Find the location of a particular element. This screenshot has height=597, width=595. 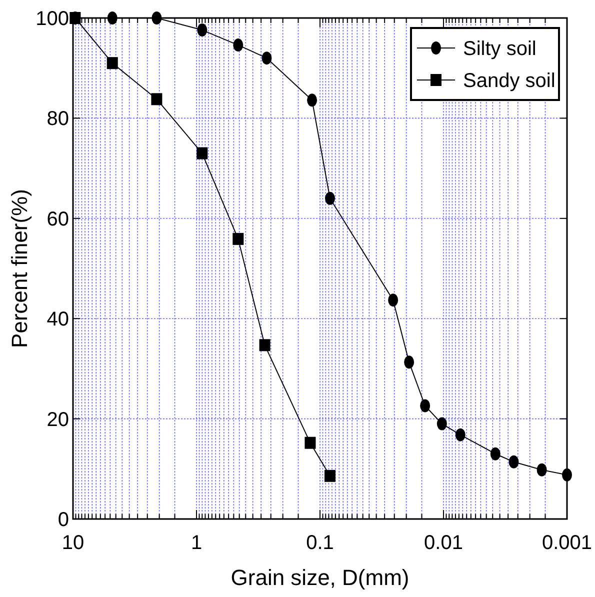

y-tick-label: 80 is located at coordinates (57, 119).